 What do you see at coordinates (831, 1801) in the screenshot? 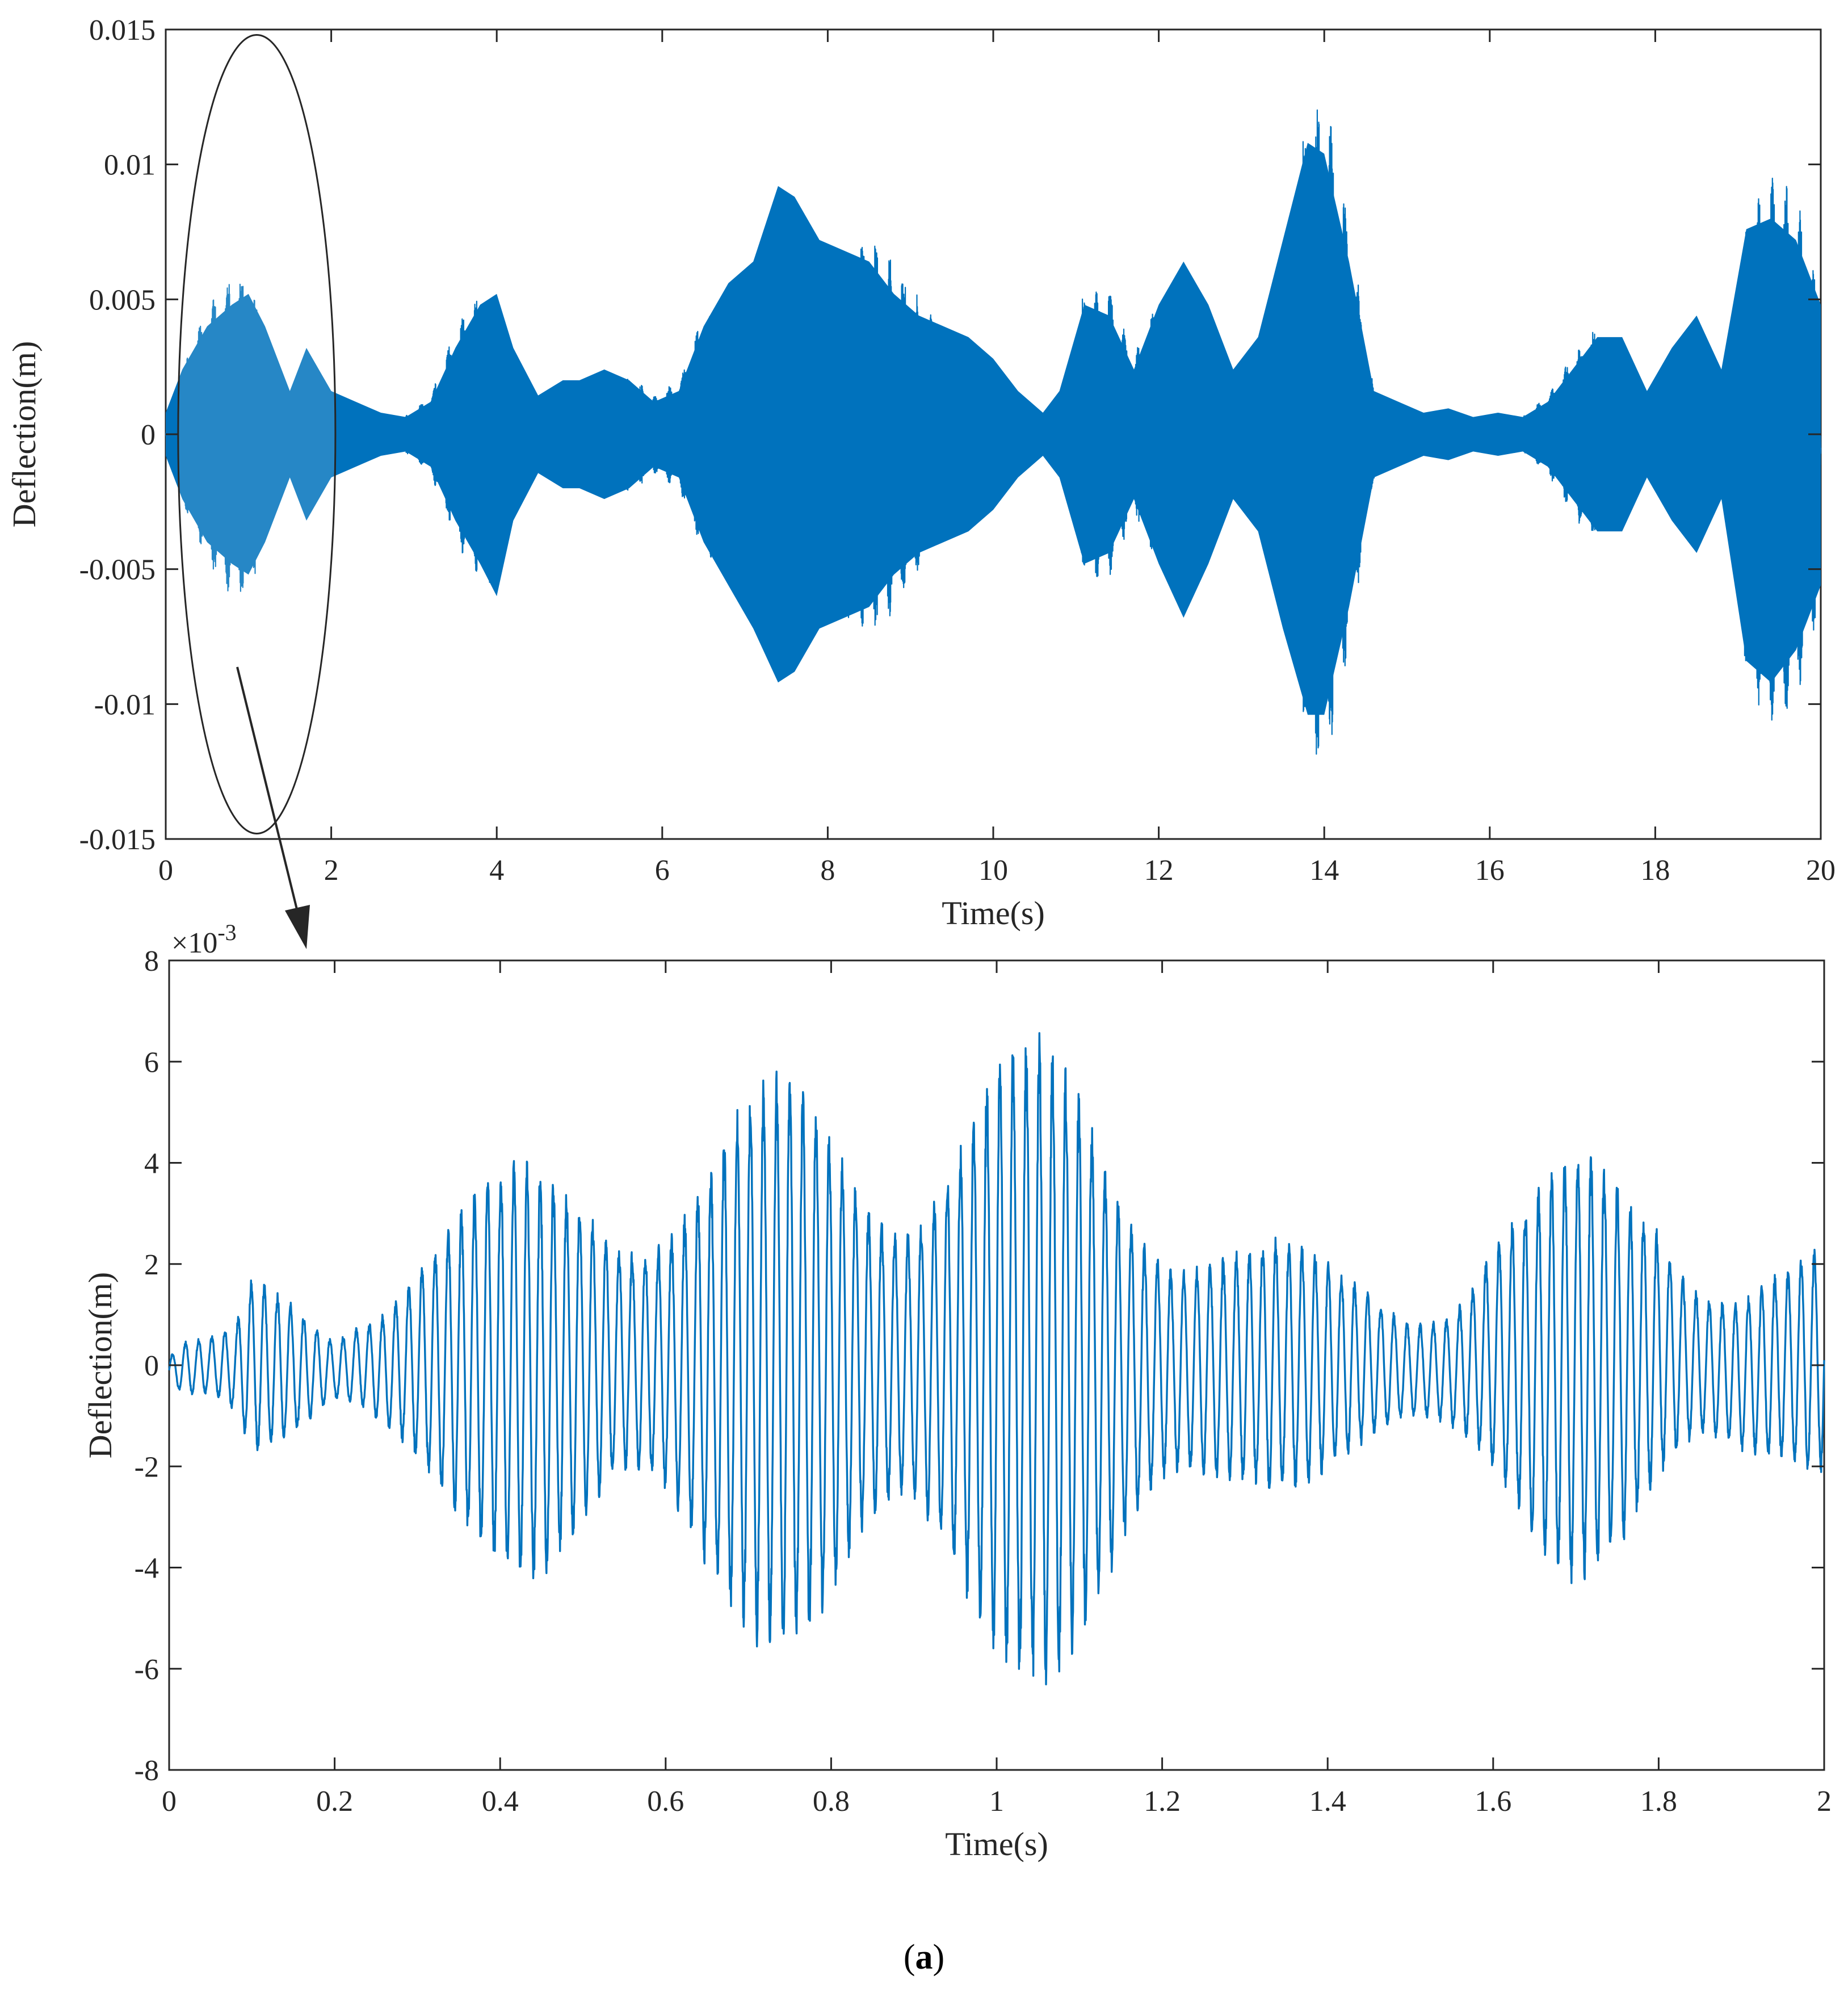
I see `x-tick-label: 0.8` at bounding box center [831, 1801].